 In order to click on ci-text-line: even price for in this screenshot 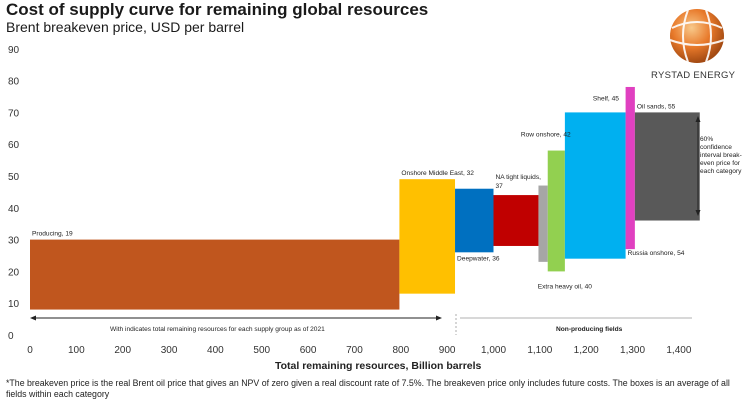, I will do `click(720, 163)`.